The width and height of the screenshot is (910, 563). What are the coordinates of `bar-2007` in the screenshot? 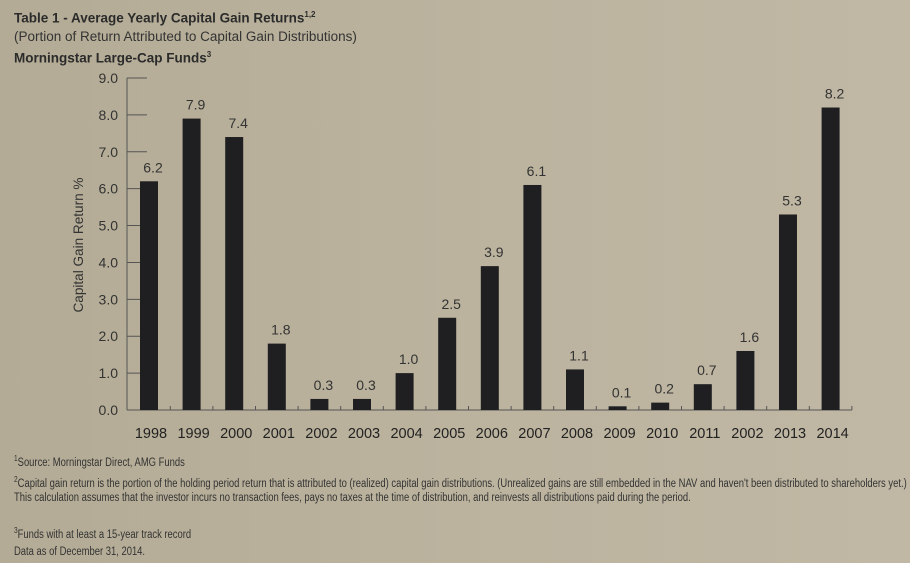 It's located at (532, 297).